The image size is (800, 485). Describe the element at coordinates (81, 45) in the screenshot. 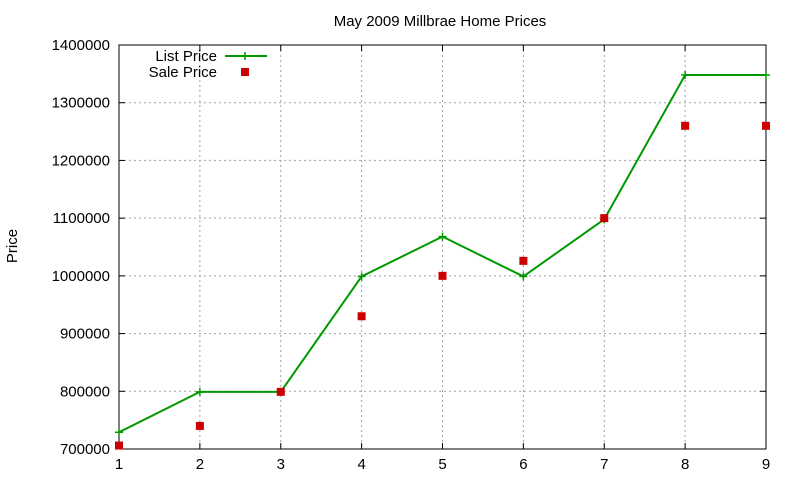

I see `y-tick-label: 1400000` at that location.